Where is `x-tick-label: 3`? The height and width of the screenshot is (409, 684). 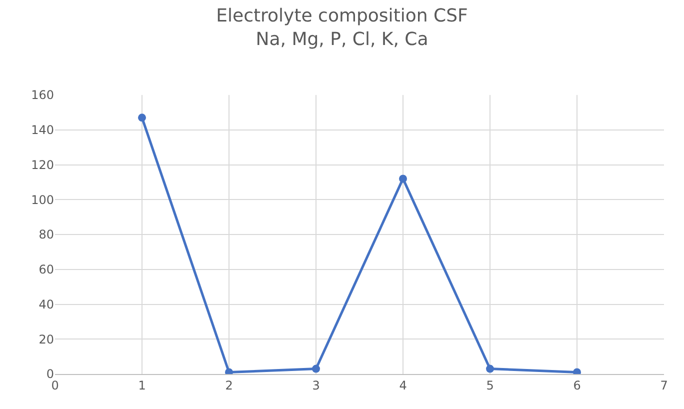 x-tick-label: 3 is located at coordinates (316, 385).